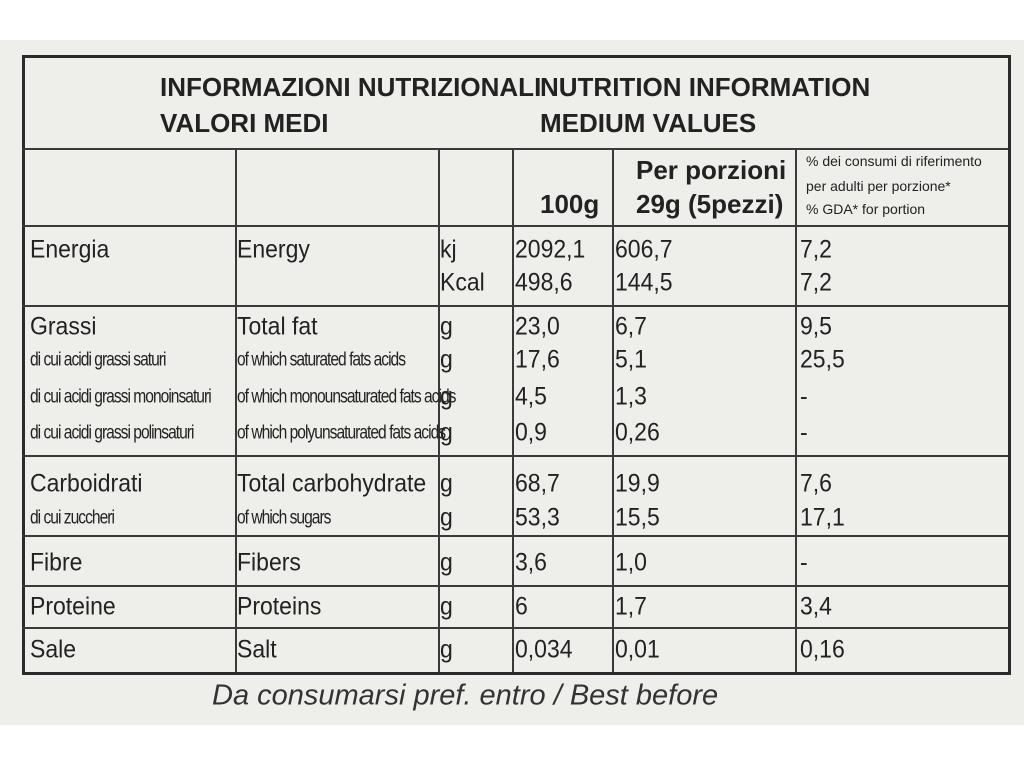 The width and height of the screenshot is (1024, 768). What do you see at coordinates (448, 249) in the screenshot?
I see `unit: kj` at bounding box center [448, 249].